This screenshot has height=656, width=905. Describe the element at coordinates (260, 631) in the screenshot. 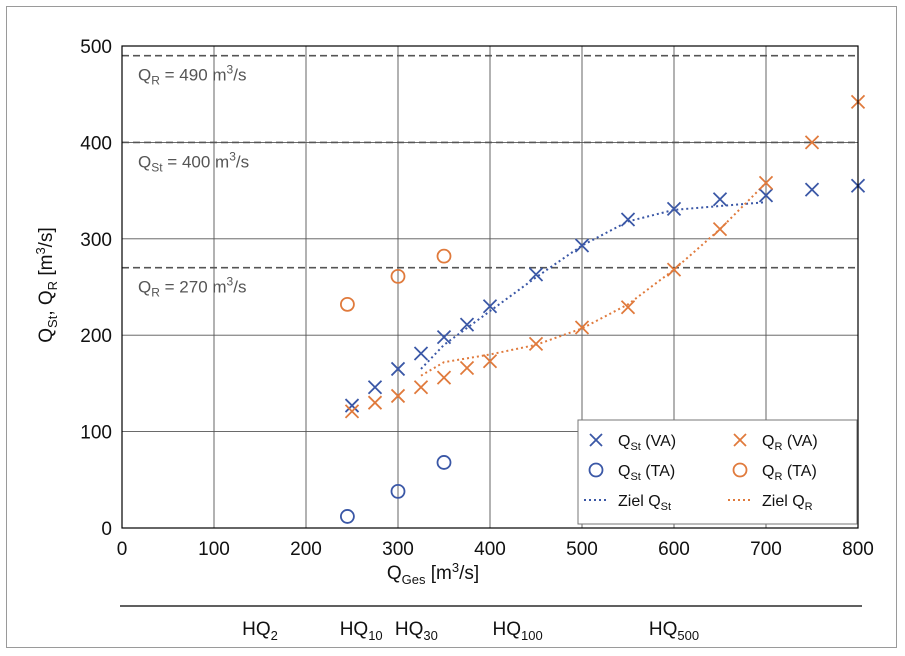

I see `hq-label: HQ2` at that location.